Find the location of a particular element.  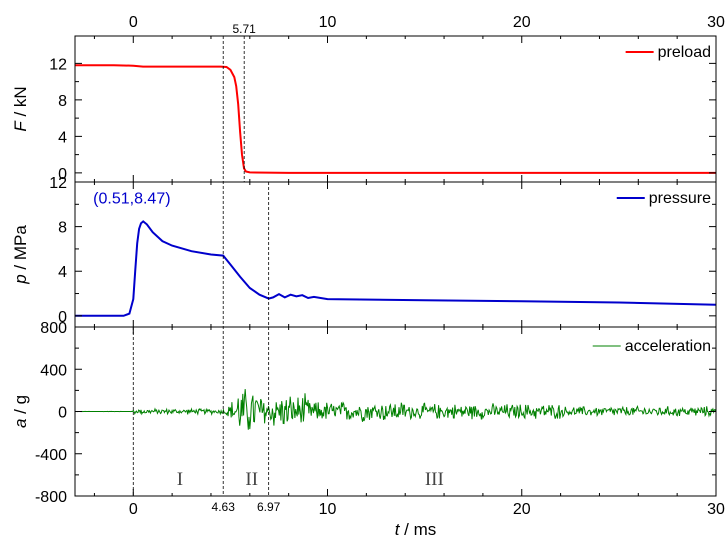

y-axis-title-pressure: p / MPa is located at coordinates (20, 255).